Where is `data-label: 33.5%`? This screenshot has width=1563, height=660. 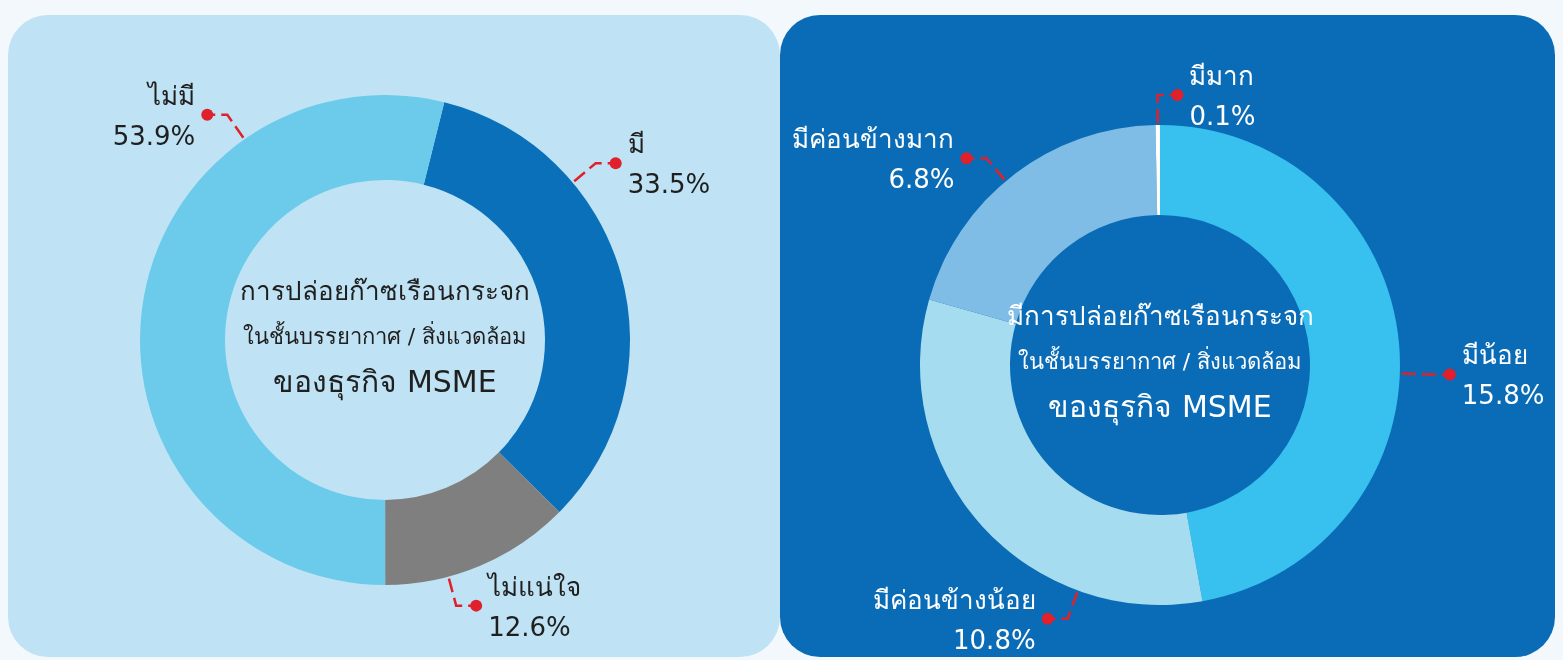 data-label: 33.5% is located at coordinates (669, 184).